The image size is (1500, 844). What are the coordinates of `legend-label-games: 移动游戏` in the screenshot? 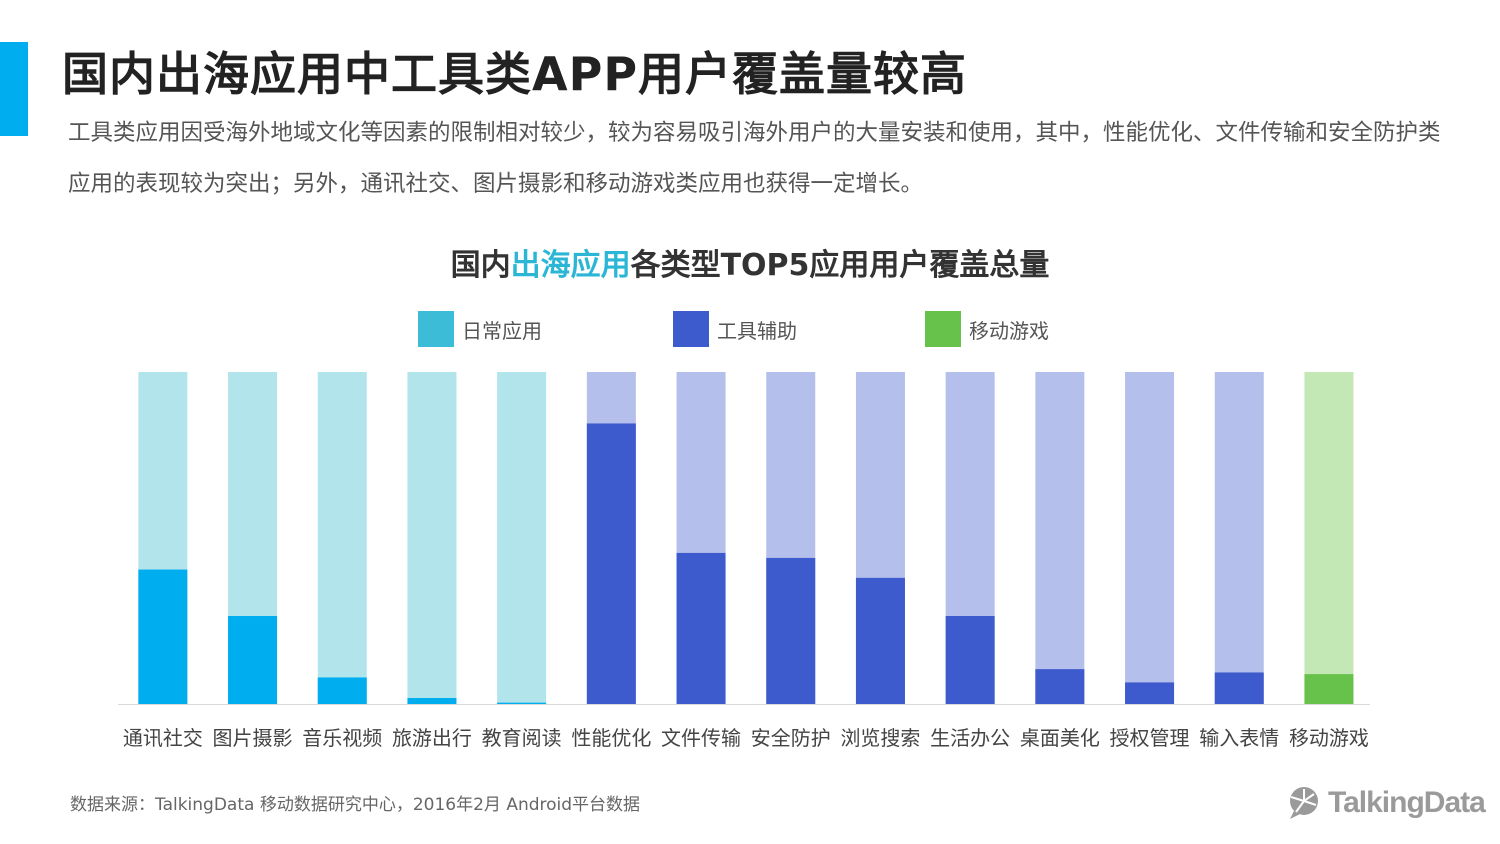 It's located at (1009, 330).